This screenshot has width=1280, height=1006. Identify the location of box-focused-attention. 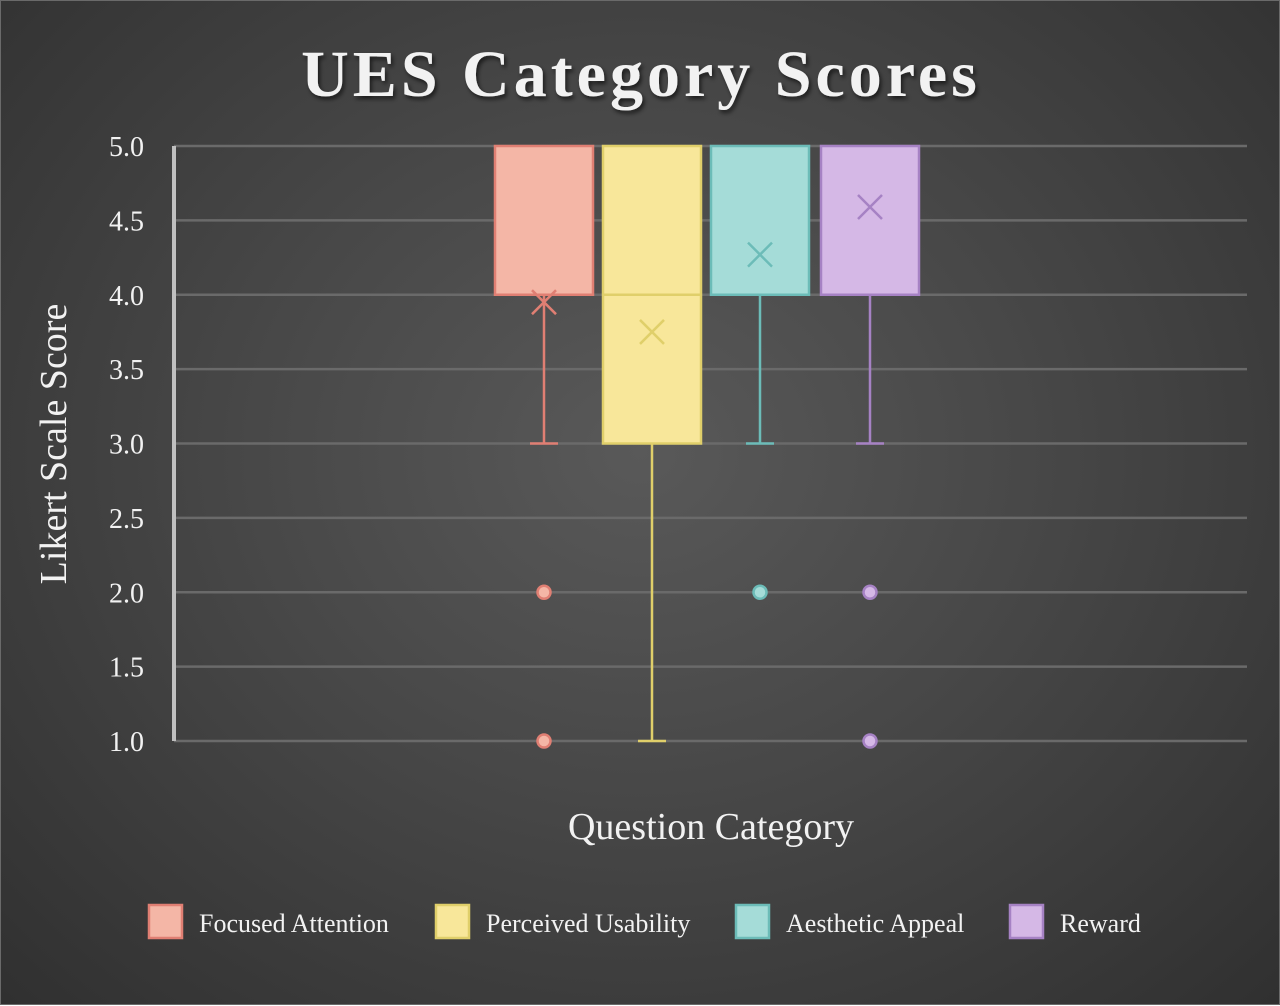
(544, 446).